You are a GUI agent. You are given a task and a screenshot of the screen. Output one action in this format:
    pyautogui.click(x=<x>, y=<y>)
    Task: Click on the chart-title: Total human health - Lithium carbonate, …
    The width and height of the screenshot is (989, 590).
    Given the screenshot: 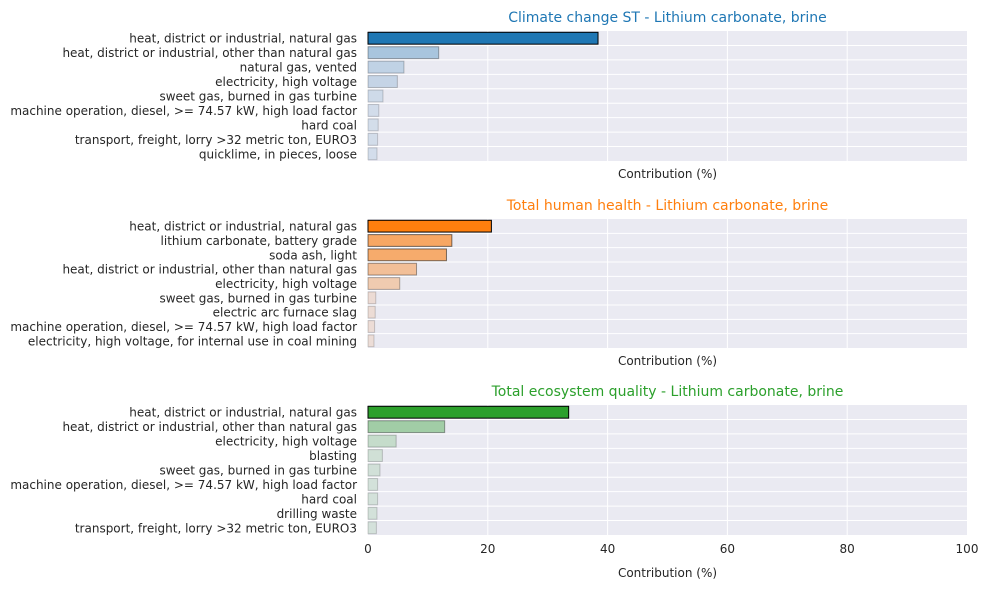 What is the action you would take?
    pyautogui.click(x=667, y=206)
    